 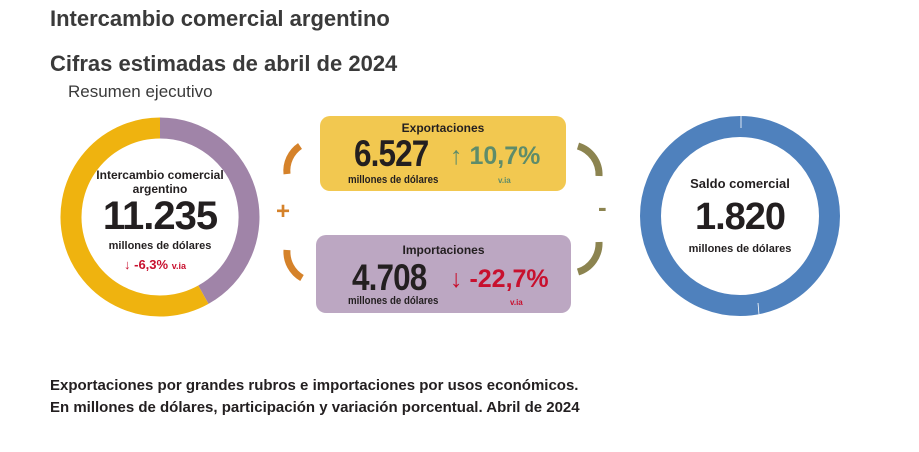 What do you see at coordinates (391, 153) in the screenshot?
I see `exportaciones-value: 6.527` at bounding box center [391, 153].